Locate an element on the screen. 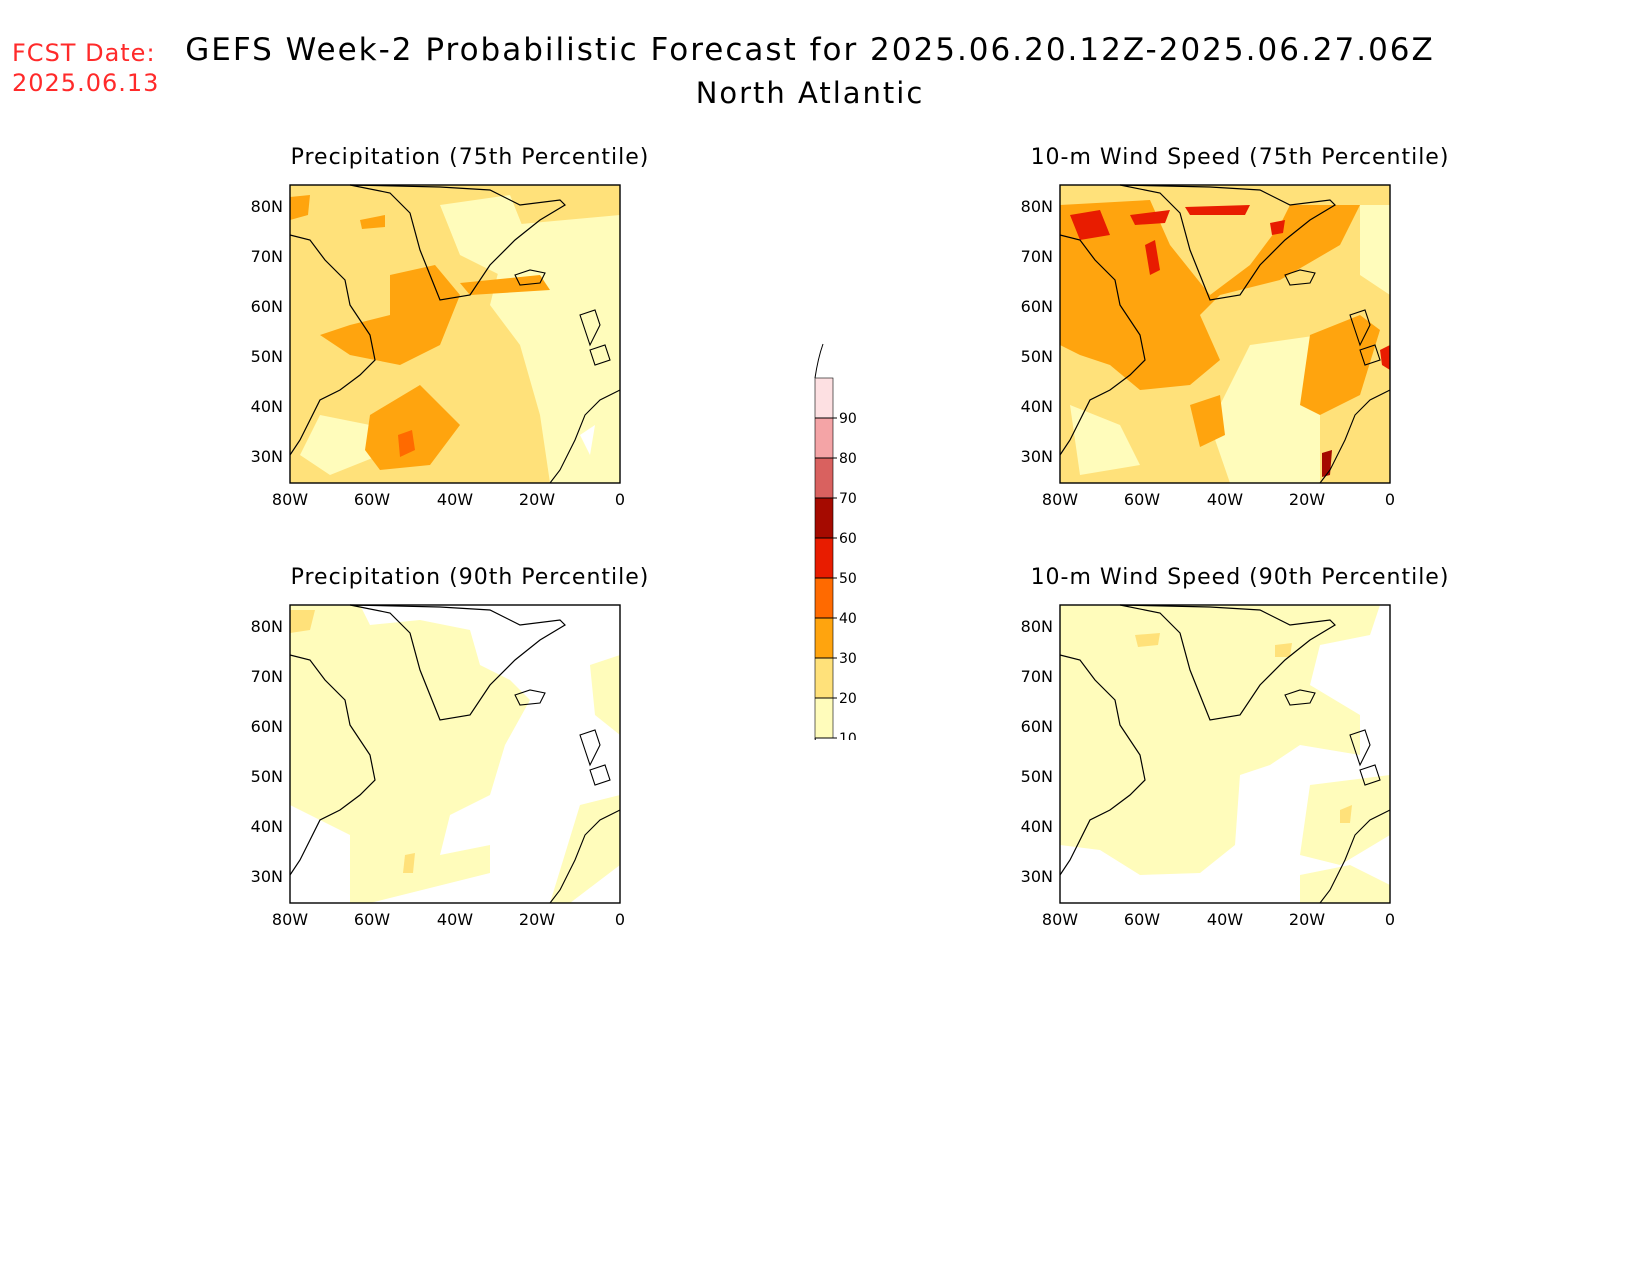  coastline-europe-africa is located at coordinates (585, 436).